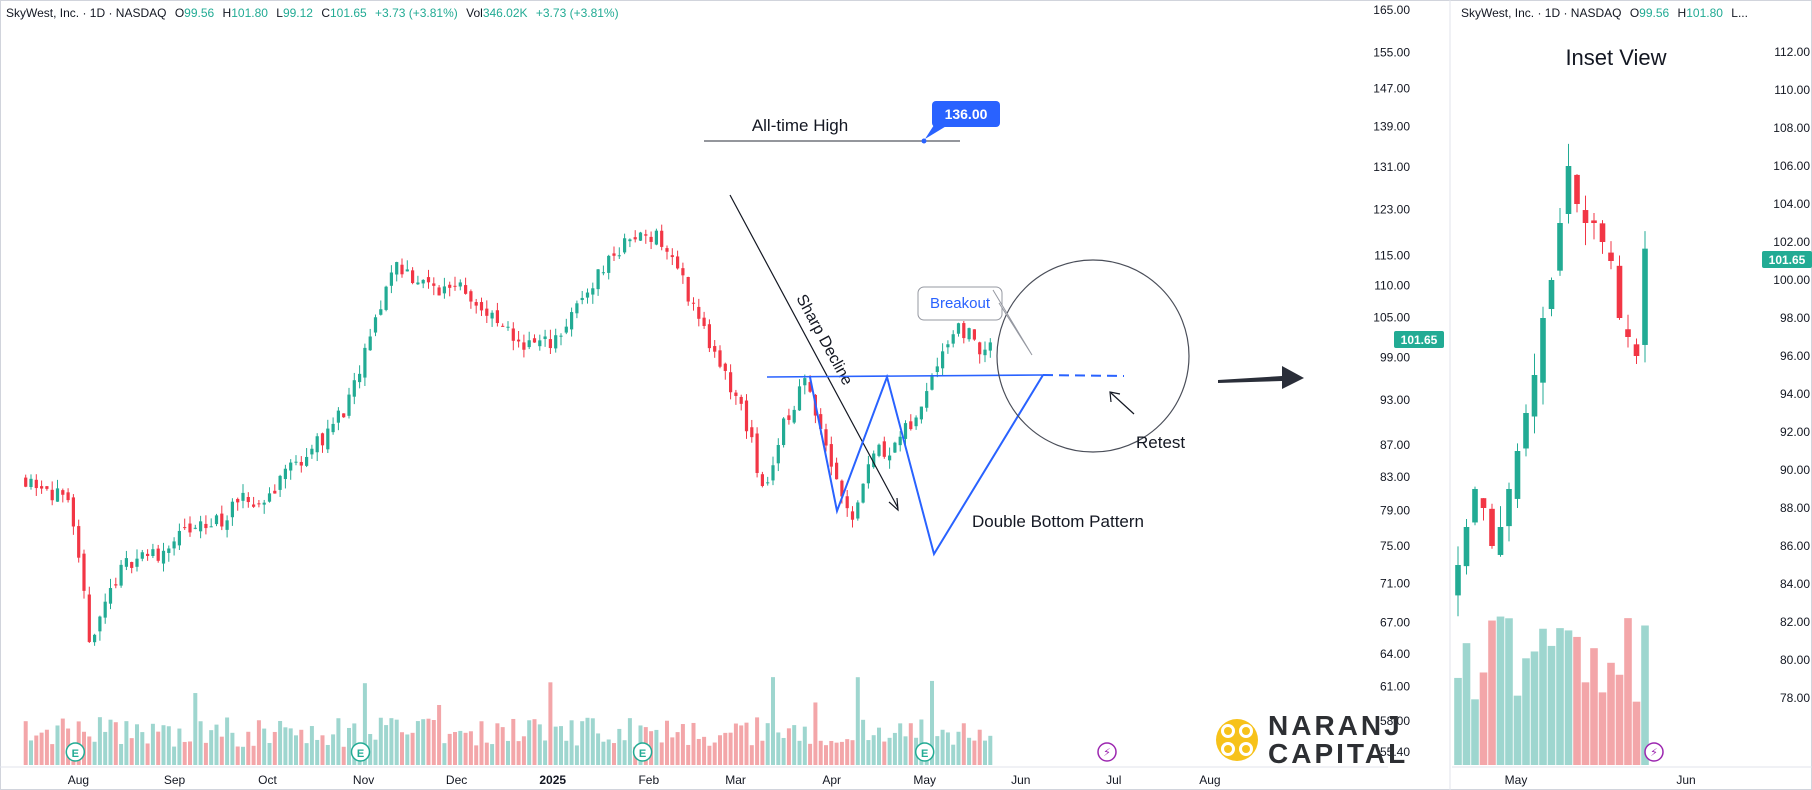  I want to click on brand-line-1: NARANJ, so click(1335, 725).